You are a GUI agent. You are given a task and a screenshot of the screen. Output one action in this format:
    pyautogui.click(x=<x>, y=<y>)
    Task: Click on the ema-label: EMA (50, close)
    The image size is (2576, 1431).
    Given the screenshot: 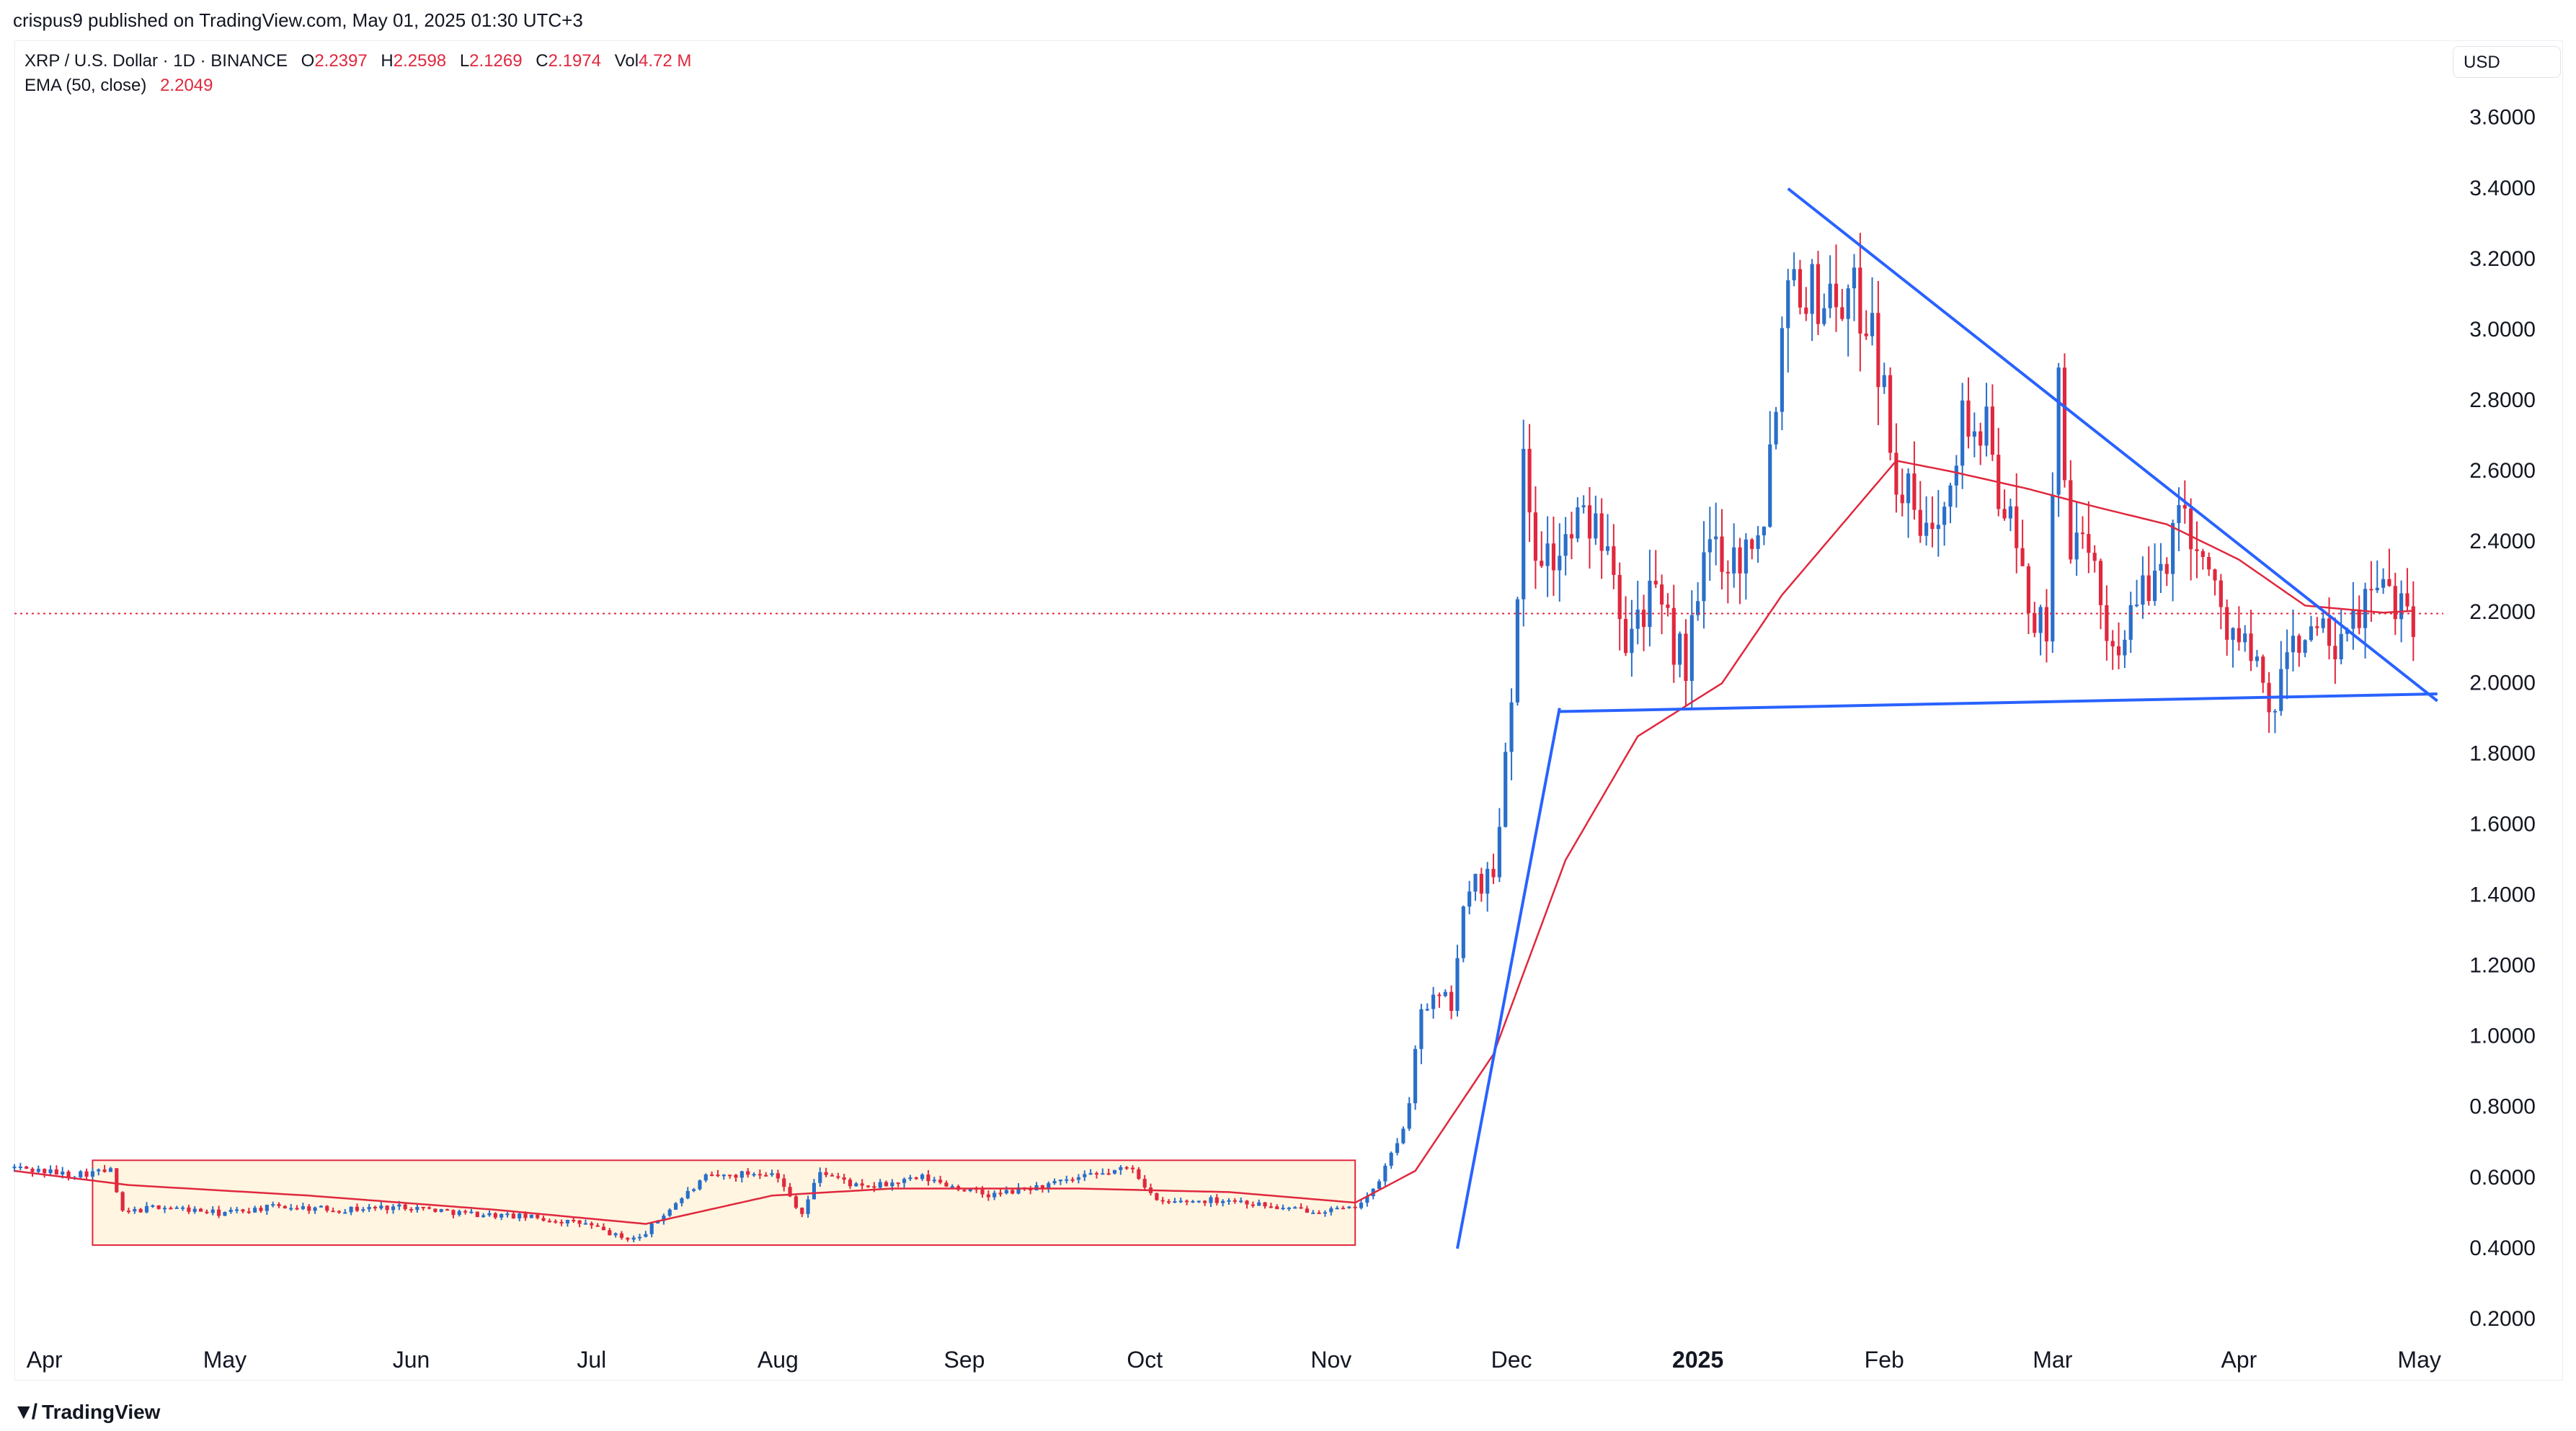 What is the action you would take?
    pyautogui.click(x=86, y=85)
    